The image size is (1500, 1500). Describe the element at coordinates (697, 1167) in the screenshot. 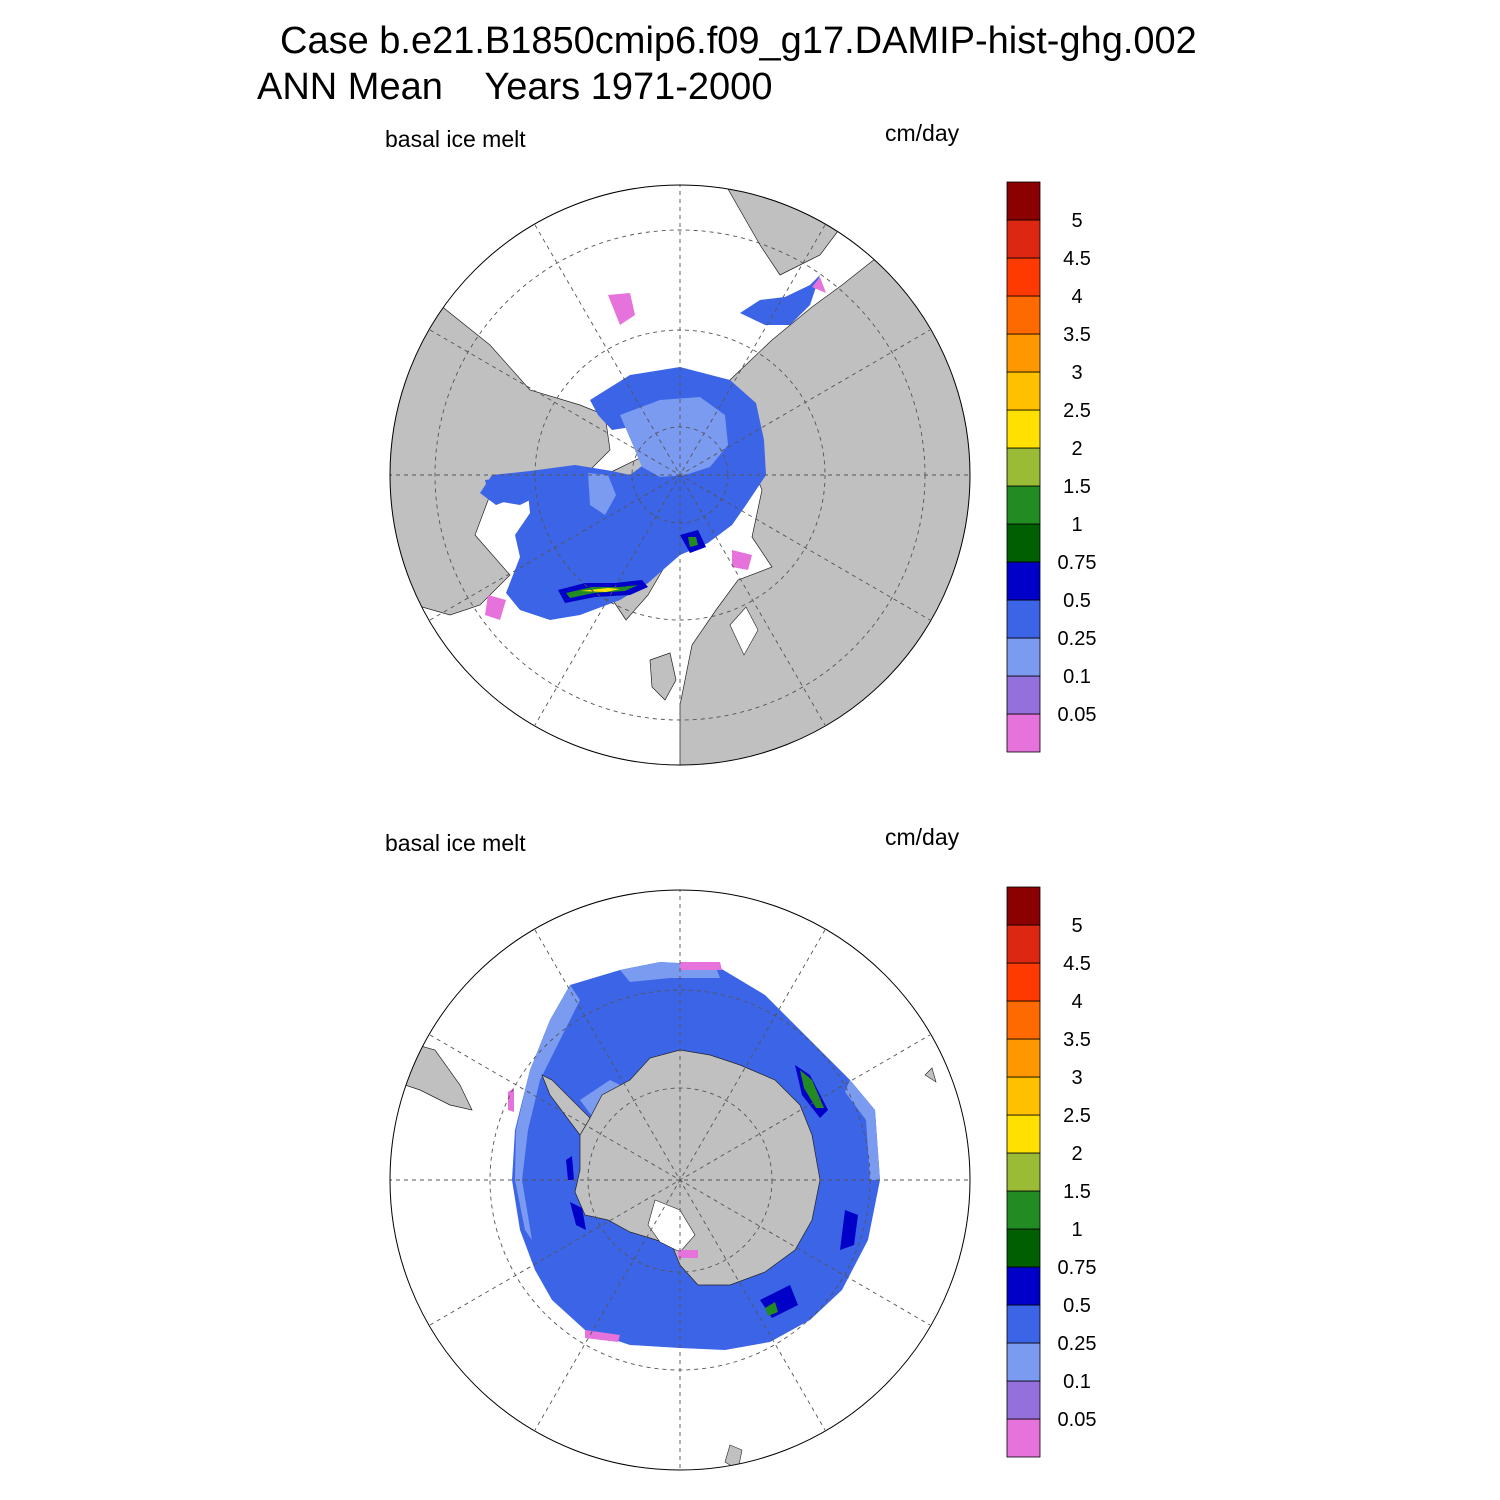

I see `antarctica-land` at that location.